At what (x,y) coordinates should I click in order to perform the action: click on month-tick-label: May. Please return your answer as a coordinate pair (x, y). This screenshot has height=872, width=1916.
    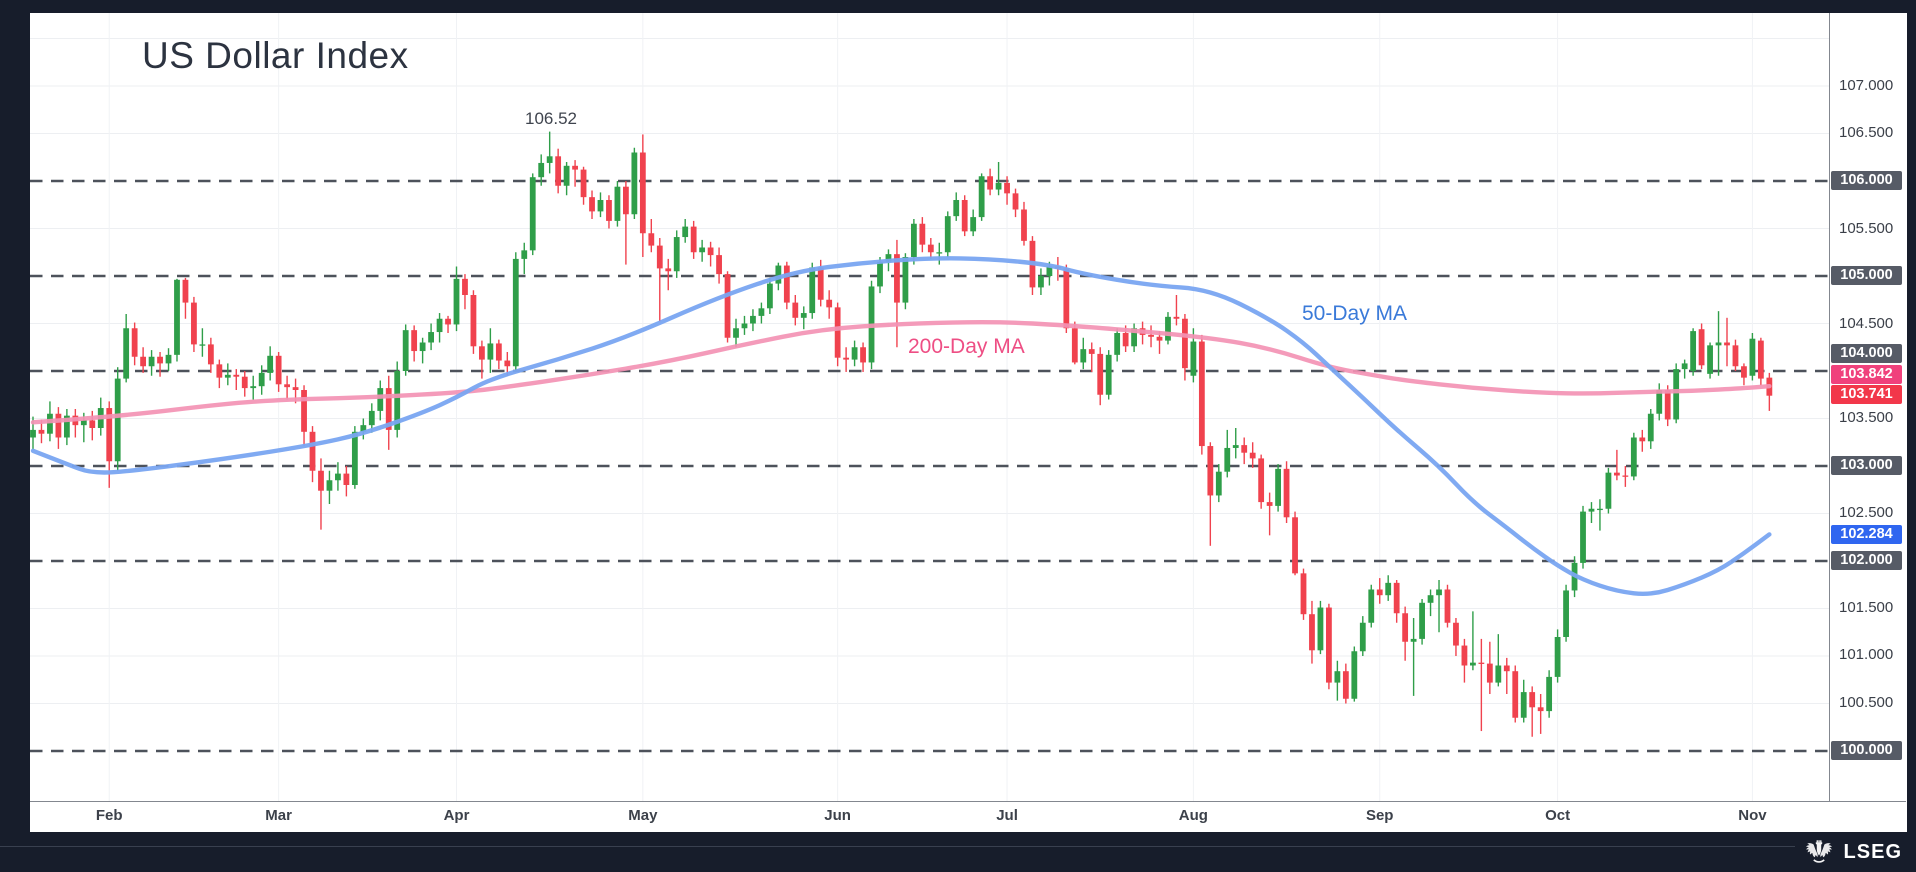
    Looking at the image, I should click on (643, 815).